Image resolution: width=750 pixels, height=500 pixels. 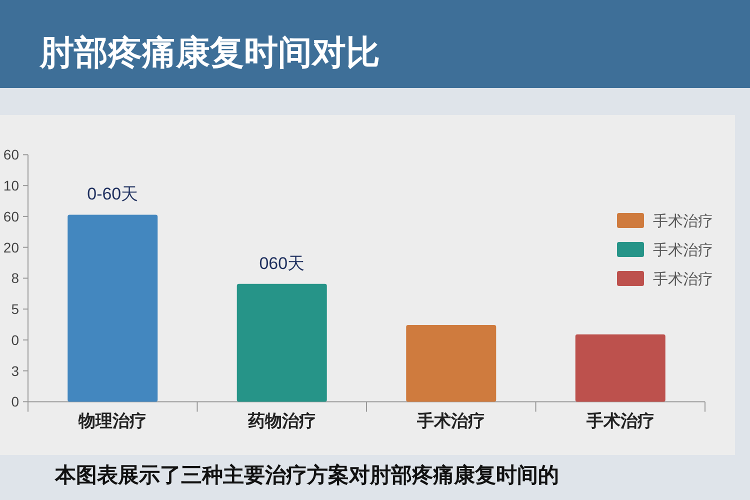 What do you see at coordinates (281, 421) in the screenshot?
I see `x-tick-label: 药物治疗` at bounding box center [281, 421].